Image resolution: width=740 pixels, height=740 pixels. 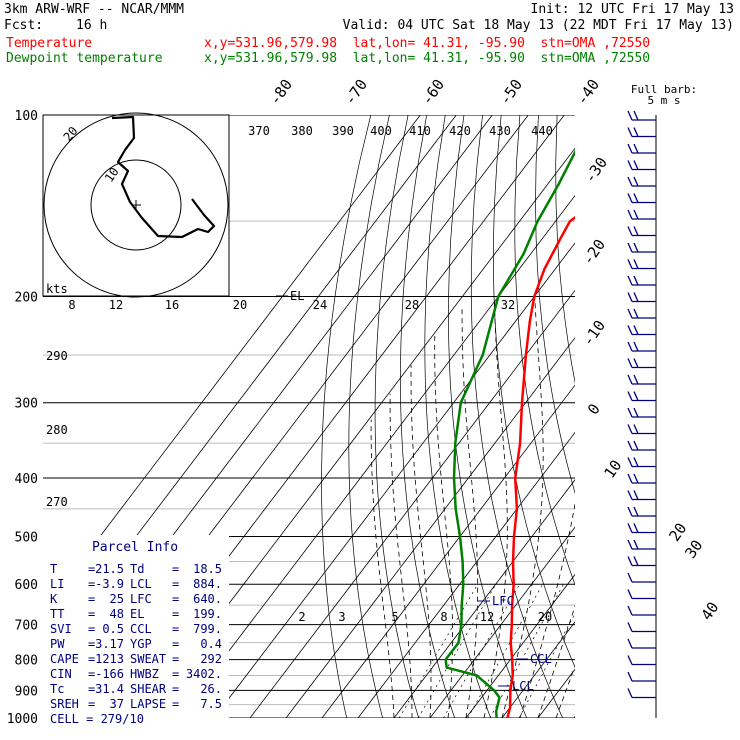 What do you see at coordinates (84, 58) in the screenshot?
I see `dewpoint-legend: Dewpoint temperature` at bounding box center [84, 58].